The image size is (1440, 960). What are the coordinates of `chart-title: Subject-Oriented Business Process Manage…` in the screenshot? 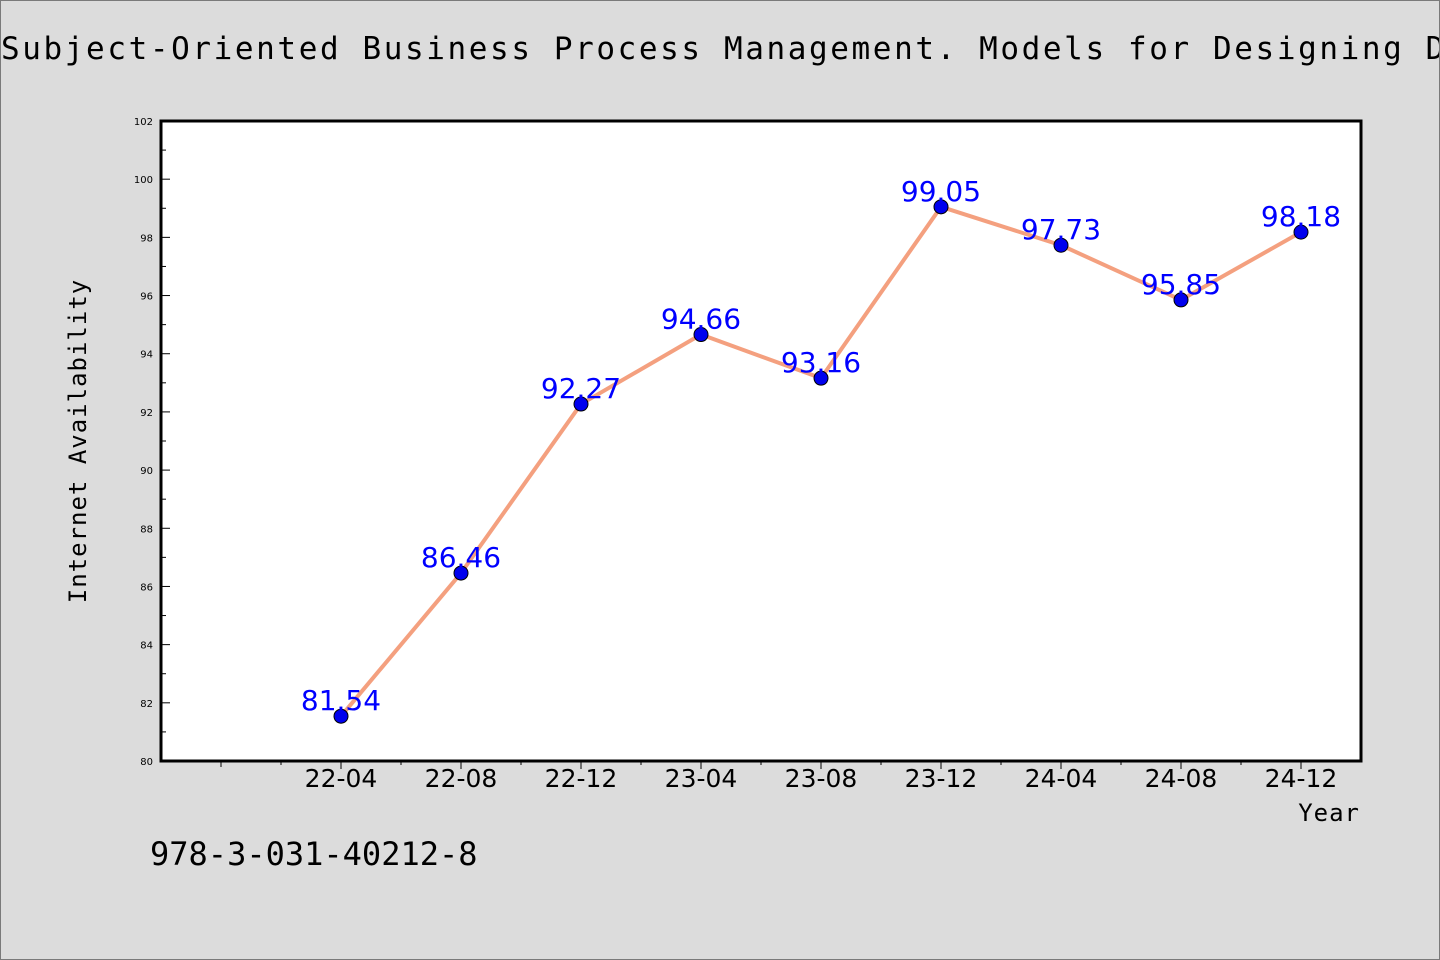 It's located at (720, 49).